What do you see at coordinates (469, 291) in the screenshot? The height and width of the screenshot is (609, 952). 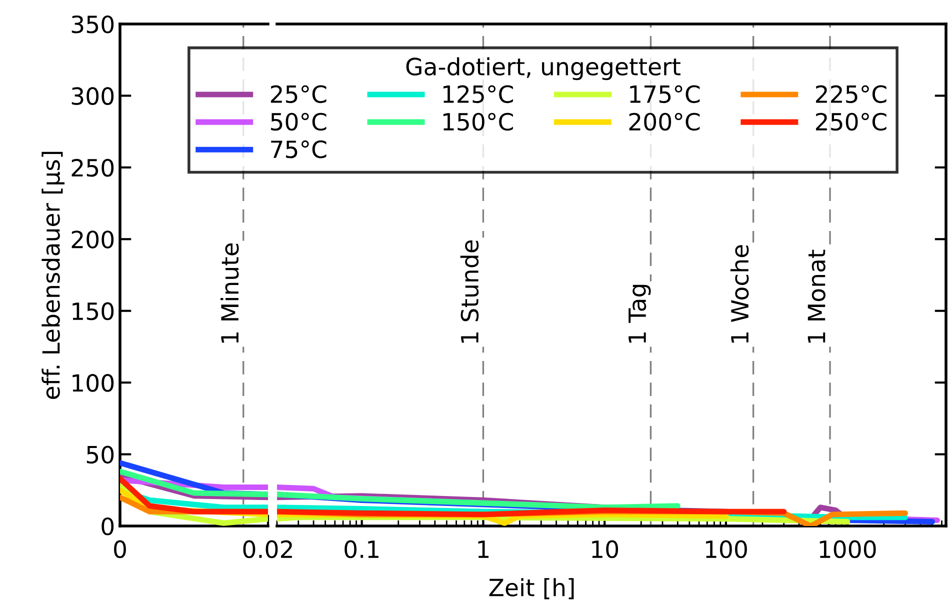 I see `ref-line-label: 1 Stunde` at bounding box center [469, 291].